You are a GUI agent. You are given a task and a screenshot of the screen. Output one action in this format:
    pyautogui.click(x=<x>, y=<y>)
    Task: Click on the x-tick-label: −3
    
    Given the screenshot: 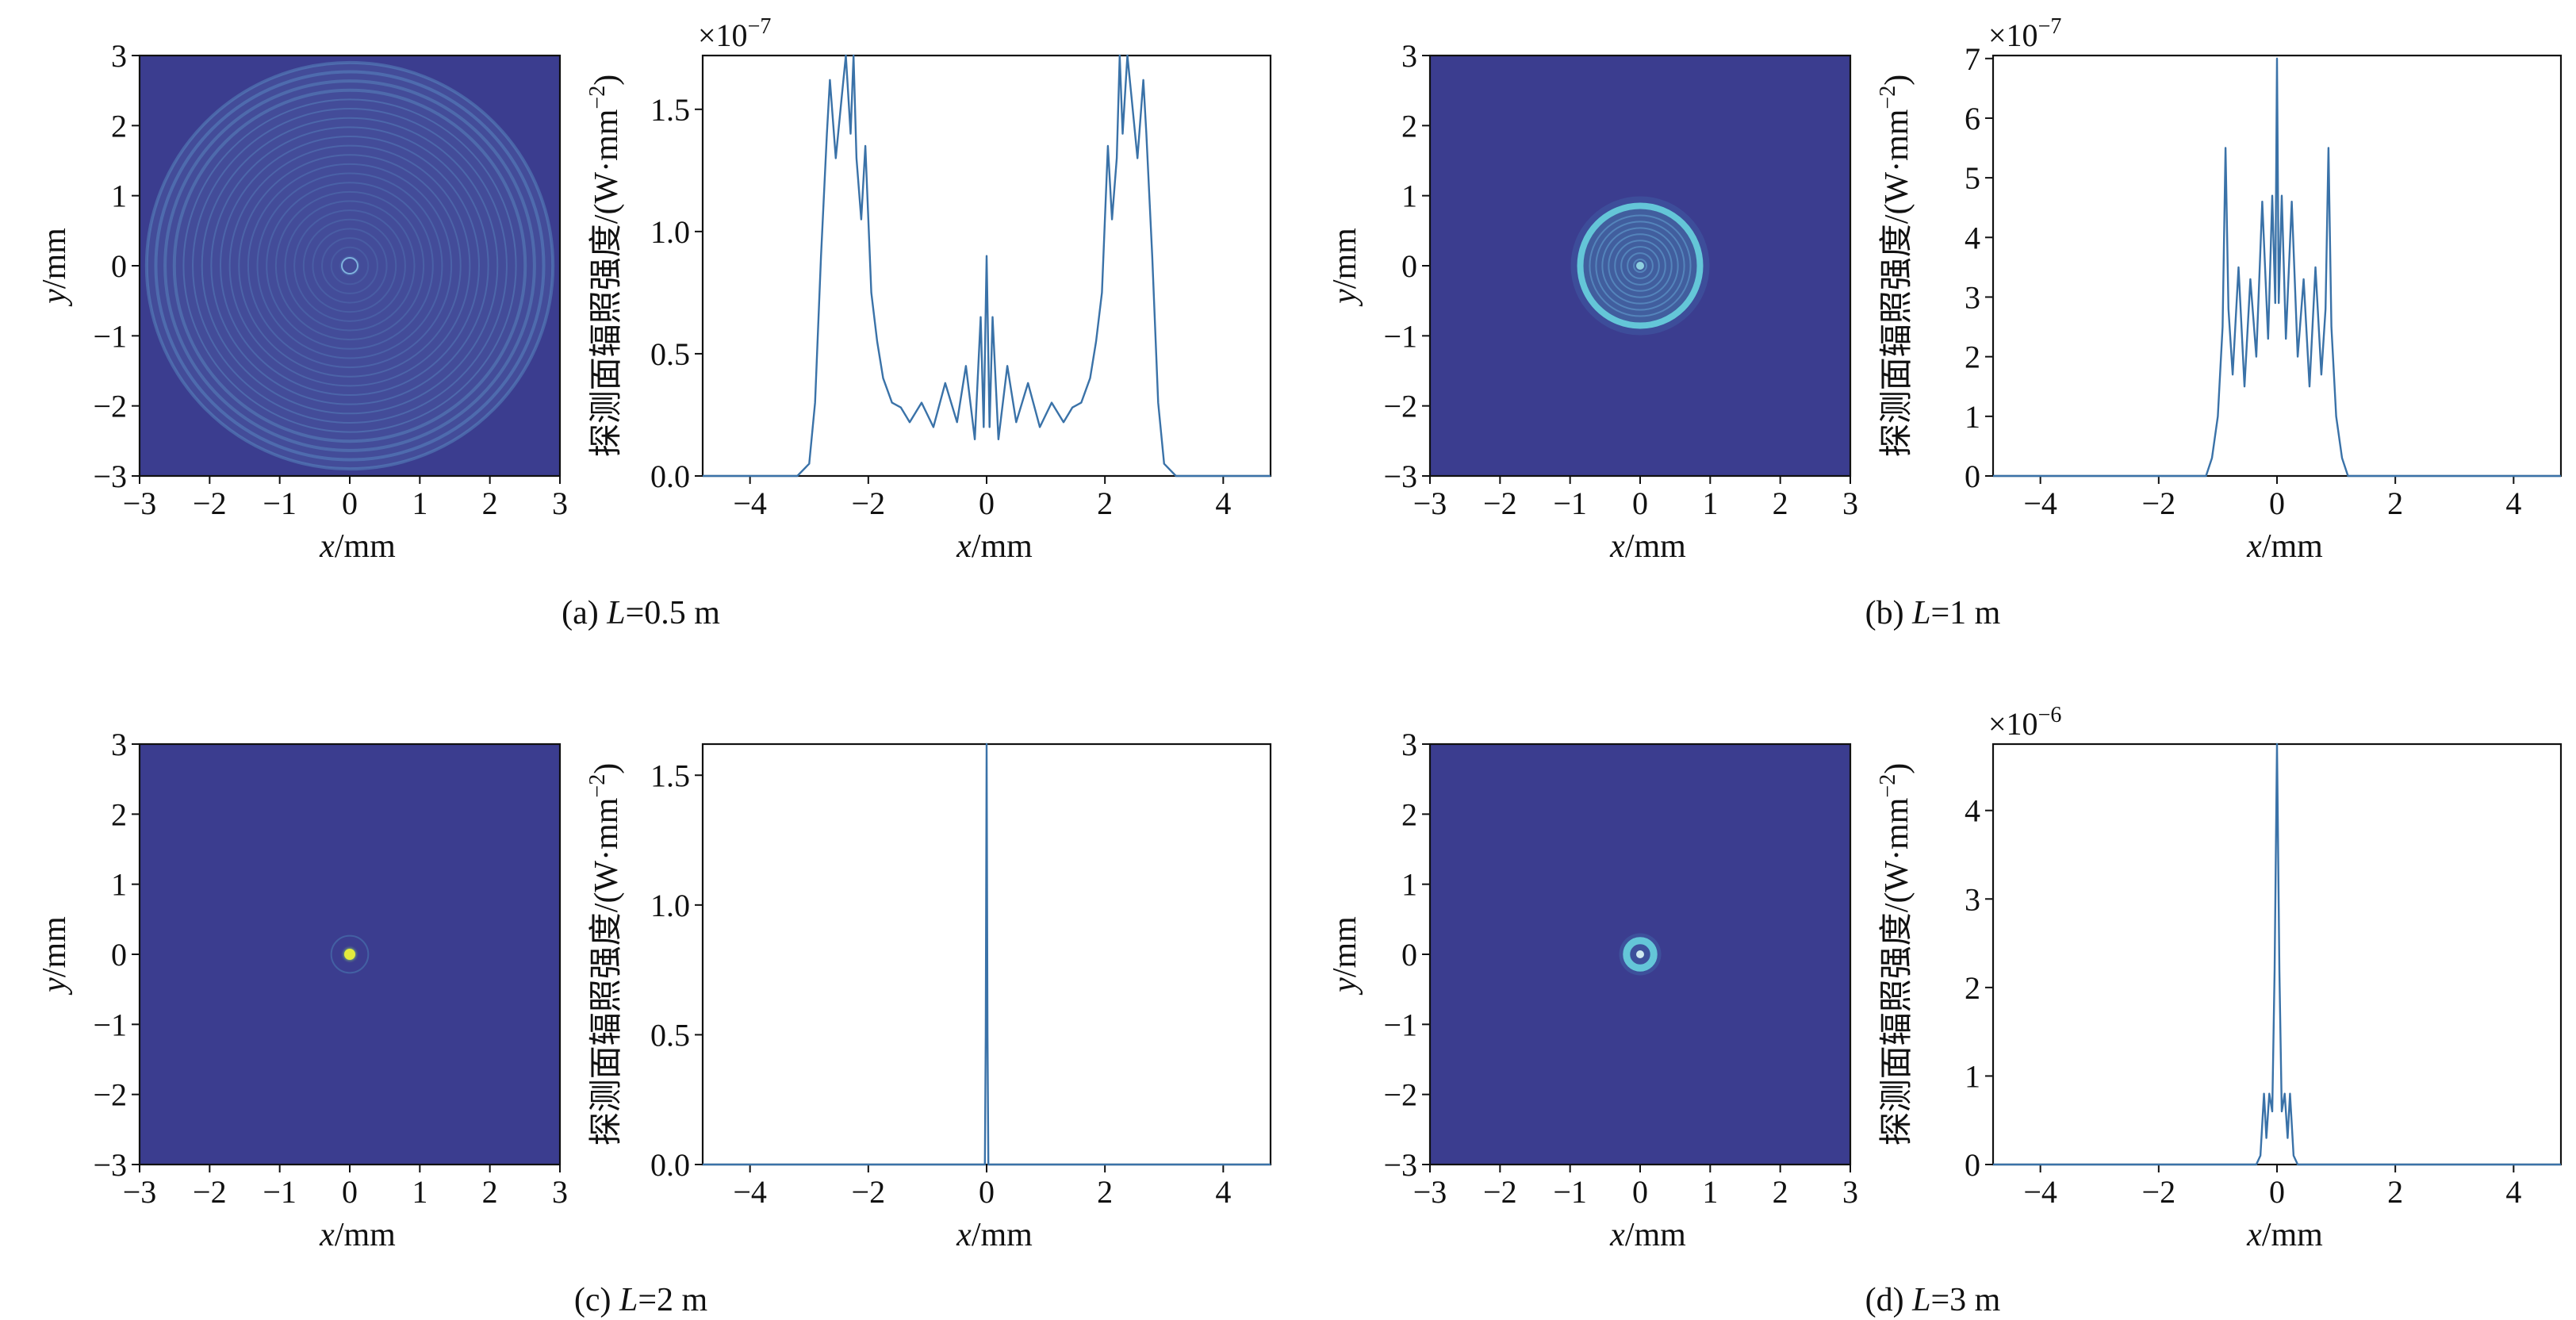 What is the action you would take?
    pyautogui.click(x=1430, y=1192)
    